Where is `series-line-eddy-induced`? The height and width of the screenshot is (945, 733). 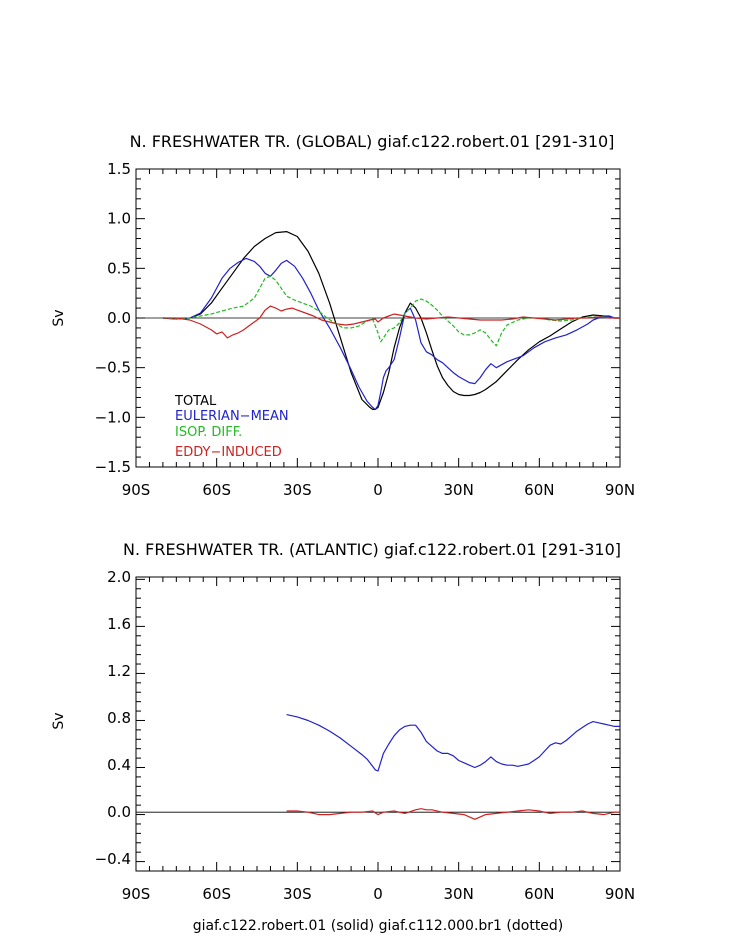
series-line-eddy-induced is located at coordinates (391, 322).